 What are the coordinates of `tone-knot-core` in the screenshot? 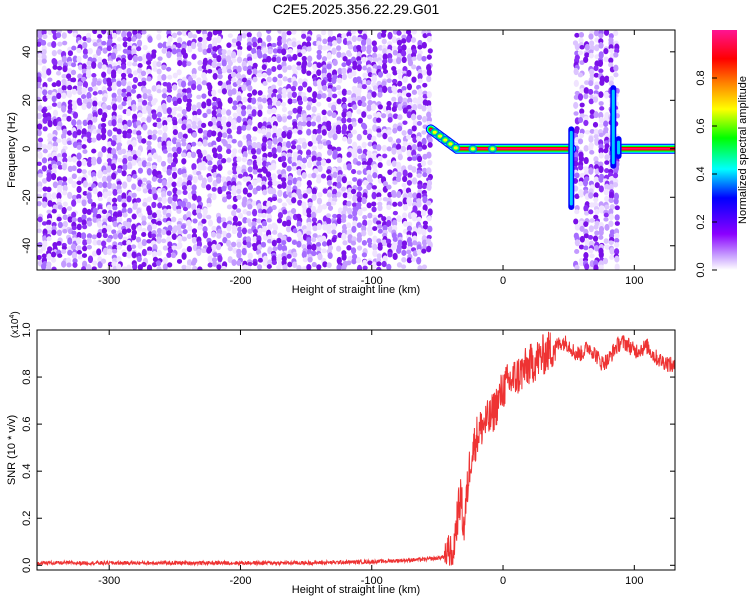 It's located at (445, 140).